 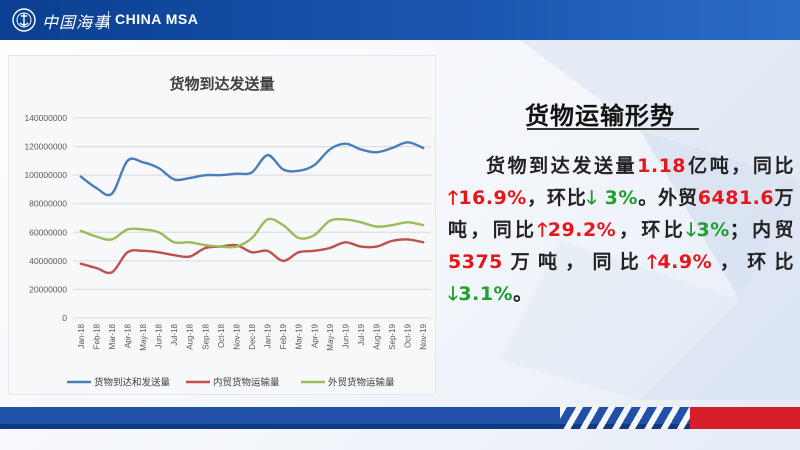 What do you see at coordinates (159, 335) in the screenshot?
I see `x-tick-label: Jun-18` at bounding box center [159, 335].